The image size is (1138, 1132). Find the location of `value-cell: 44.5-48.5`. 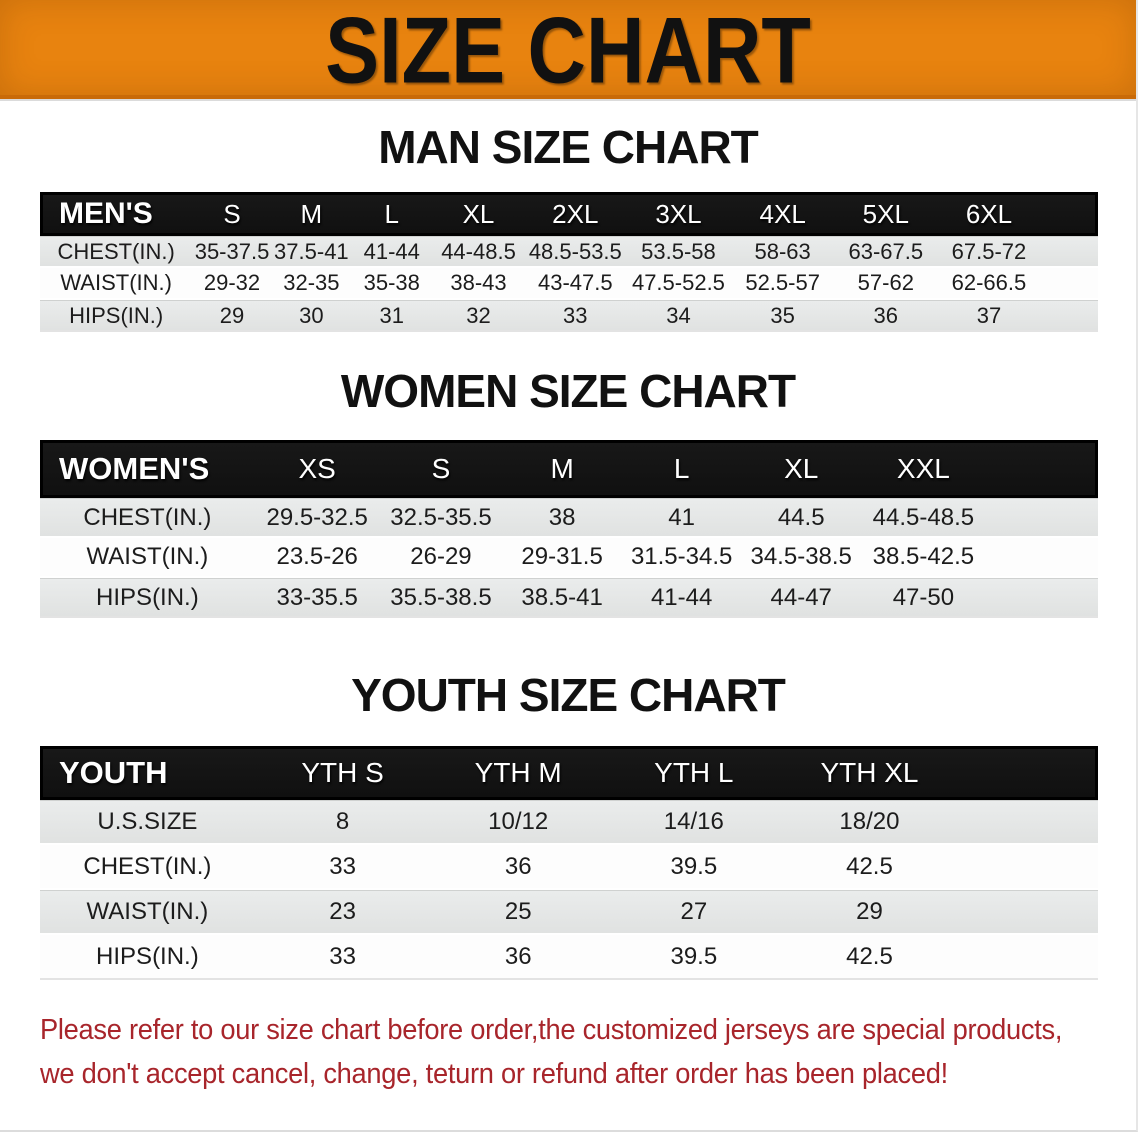

value-cell: 44.5-48.5 is located at coordinates (923, 518).